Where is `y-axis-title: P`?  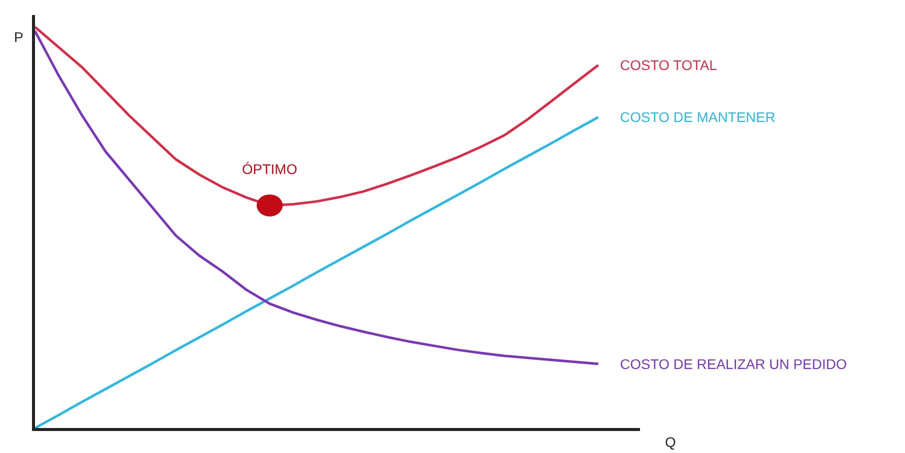 y-axis-title: P is located at coordinates (19, 37).